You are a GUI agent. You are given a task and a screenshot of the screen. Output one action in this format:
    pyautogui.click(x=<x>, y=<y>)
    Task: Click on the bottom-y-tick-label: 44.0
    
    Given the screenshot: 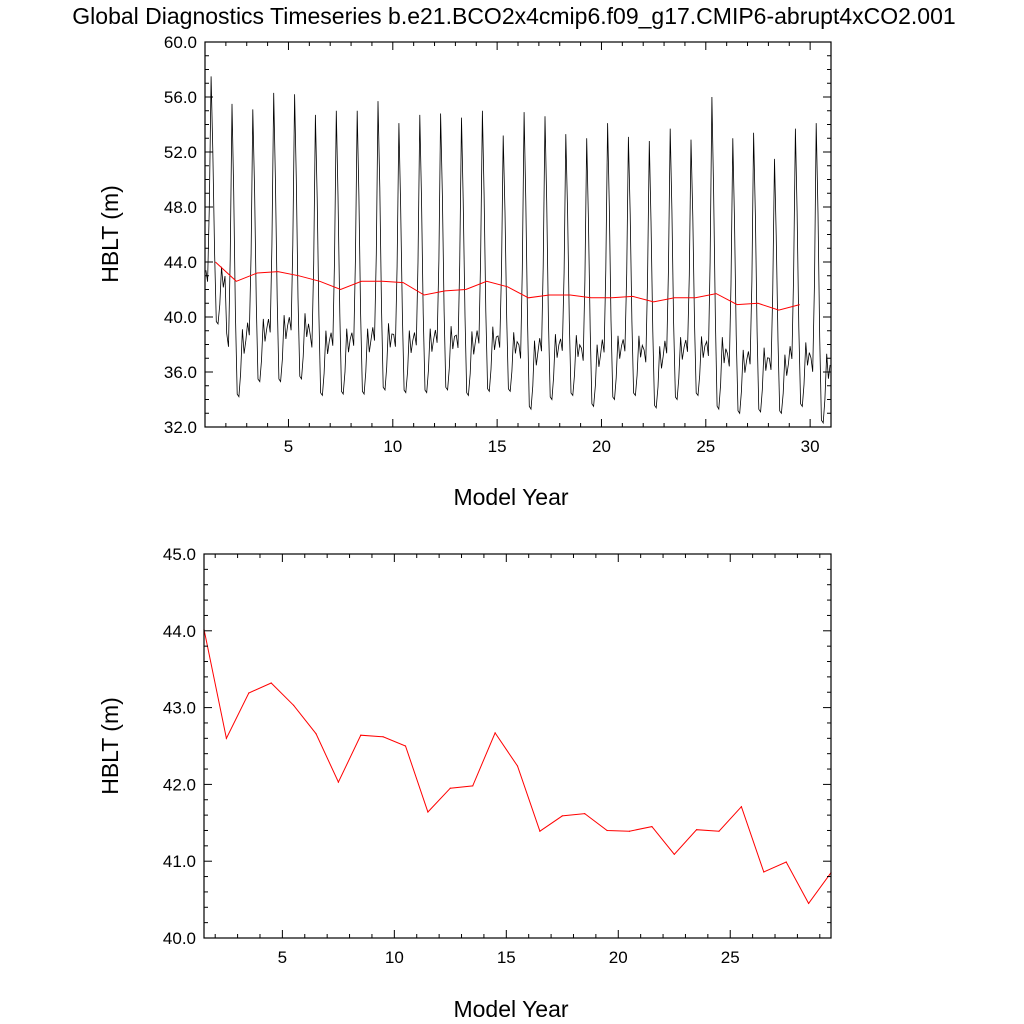 What is the action you would take?
    pyautogui.click(x=179, y=631)
    